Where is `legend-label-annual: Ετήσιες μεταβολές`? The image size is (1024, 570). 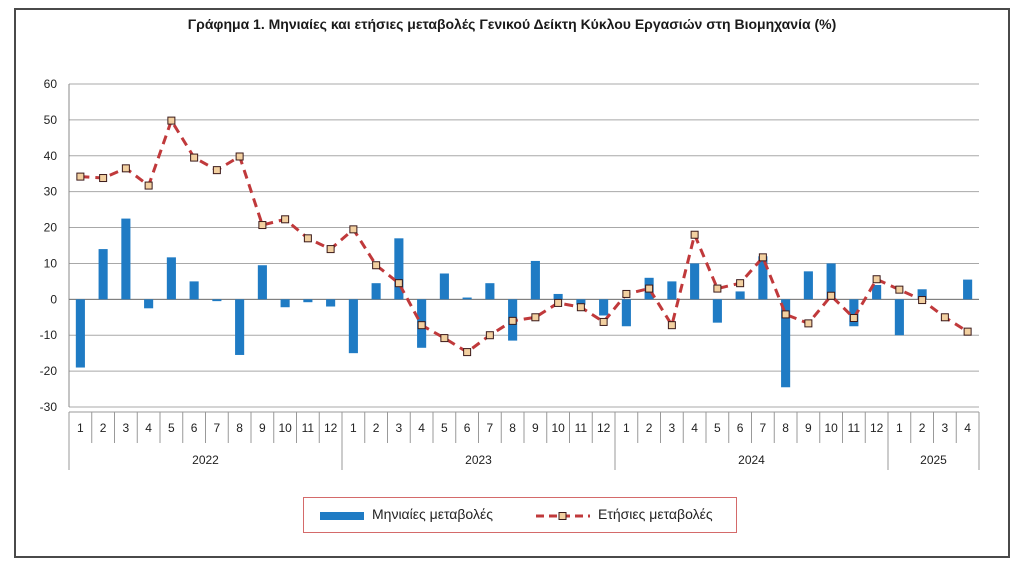 legend-label-annual: Ετήσιες μεταβολές is located at coordinates (655, 514).